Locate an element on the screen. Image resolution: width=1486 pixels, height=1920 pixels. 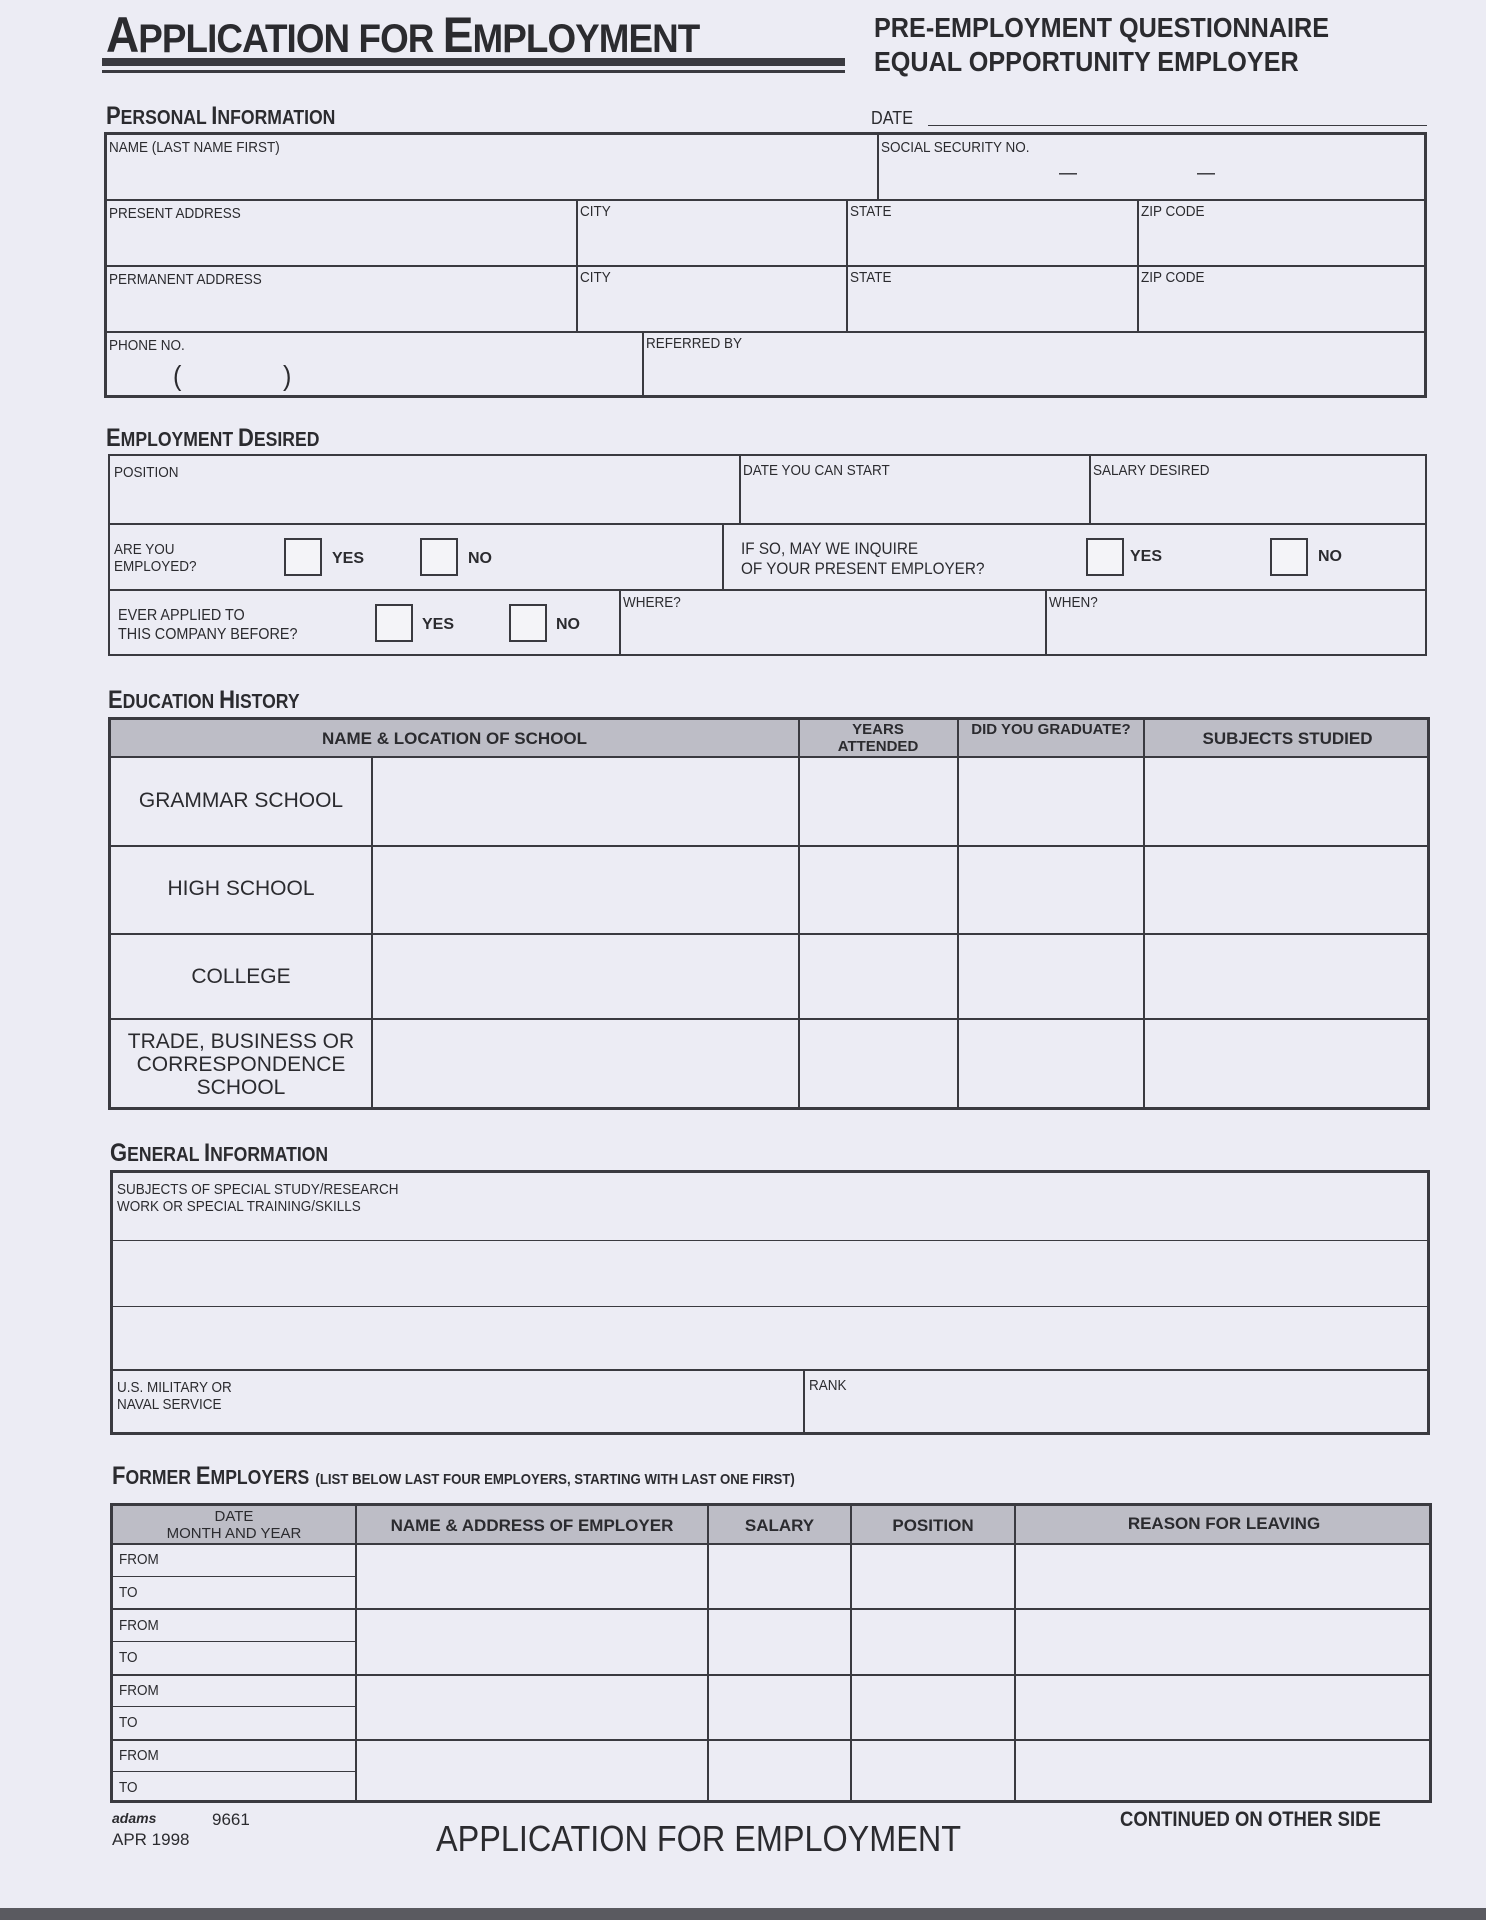
row-high-school: HIGH SCHOOL is located at coordinates (241, 888).